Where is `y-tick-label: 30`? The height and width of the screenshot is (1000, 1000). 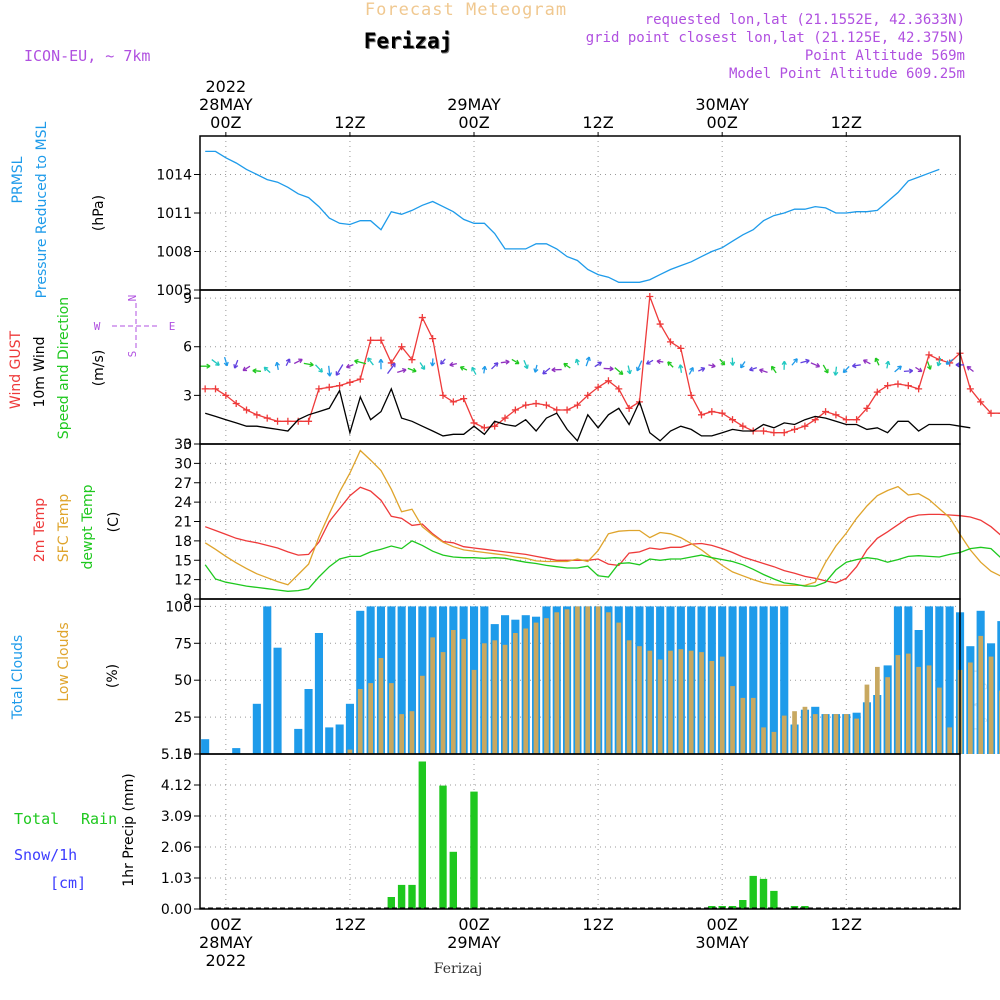 y-tick-label: 30 is located at coordinates (183, 464).